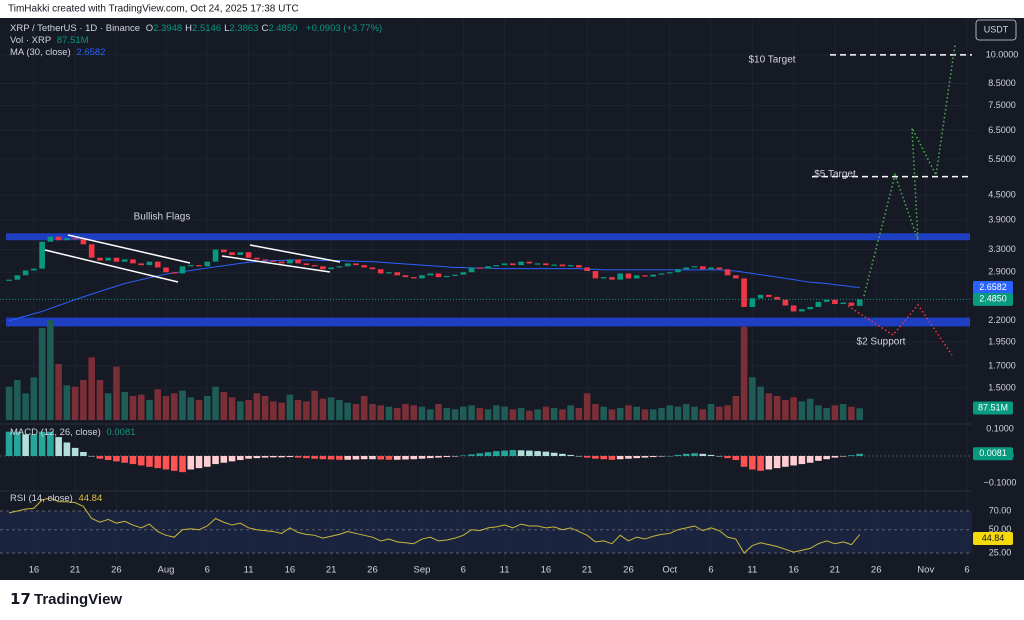  Describe the element at coordinates (20, 599) in the screenshot. I see `logo-mark: 𝟭𝟳` at that location.